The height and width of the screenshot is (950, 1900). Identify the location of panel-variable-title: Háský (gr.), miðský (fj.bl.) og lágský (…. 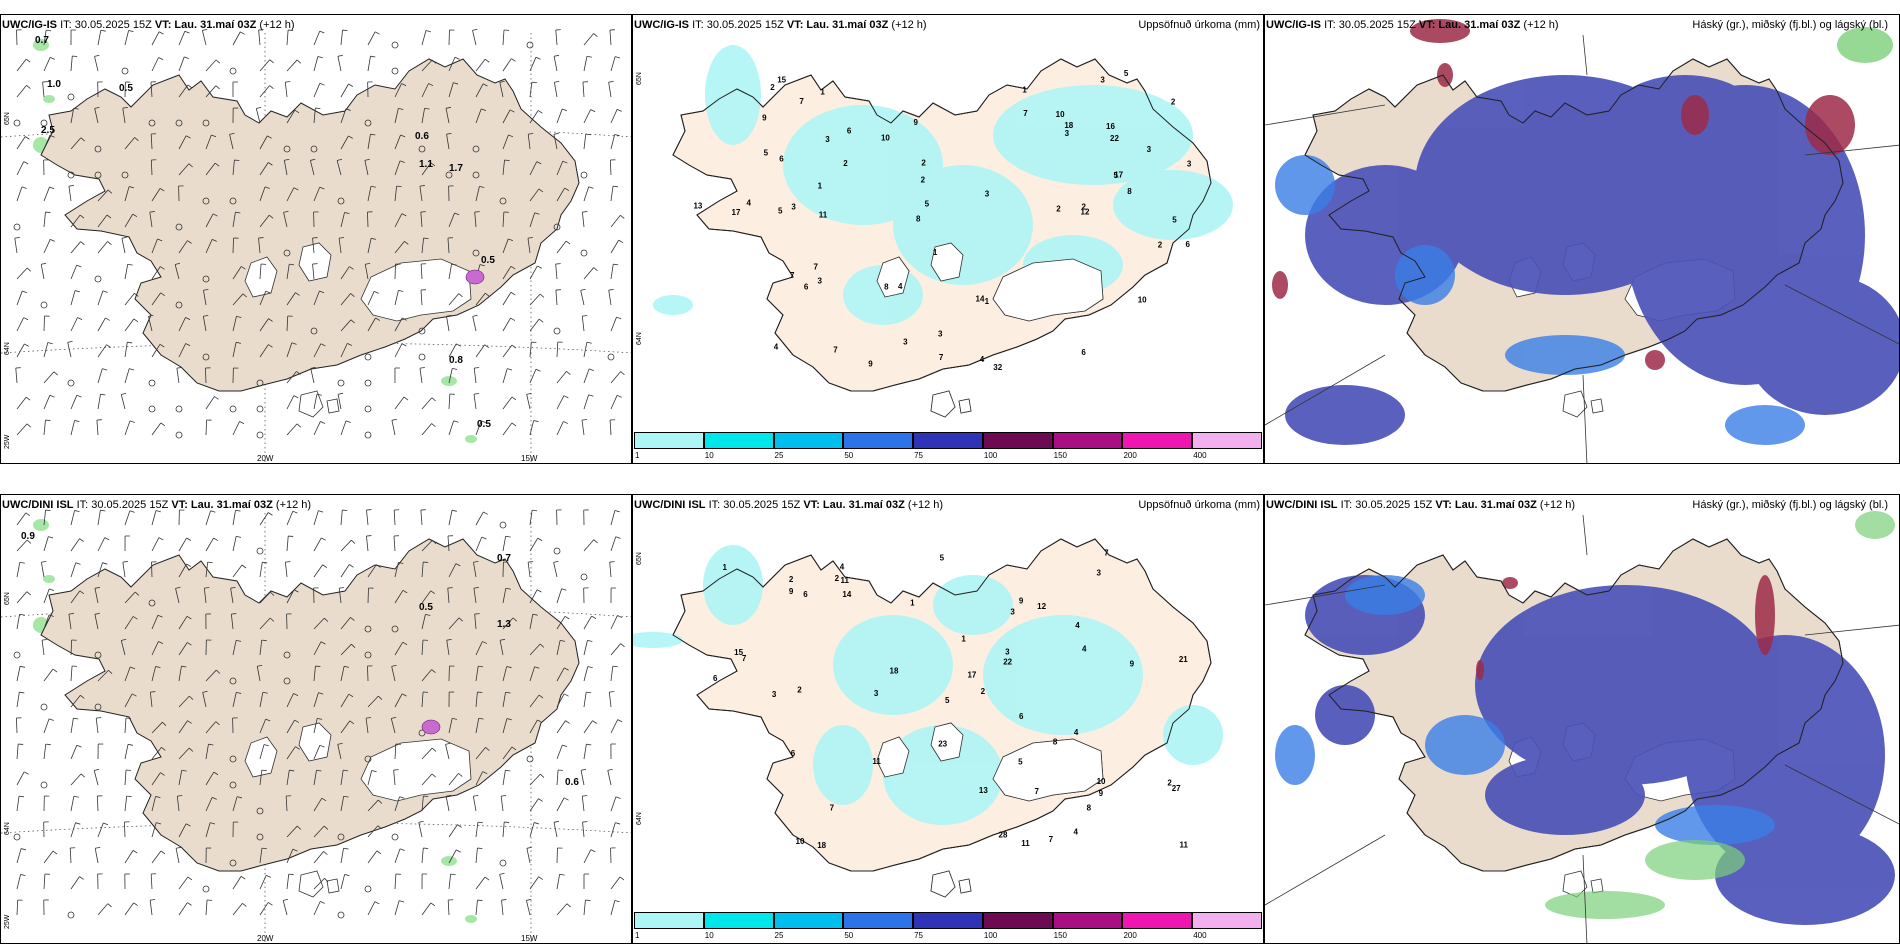
(1790, 505).